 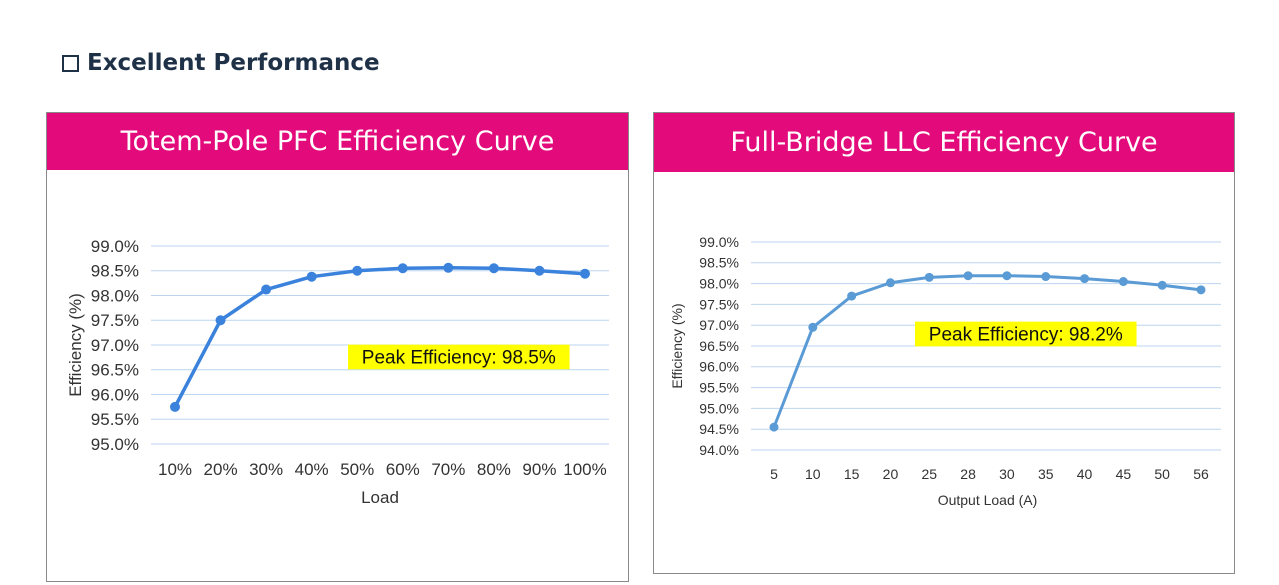 What do you see at coordinates (380, 497) in the screenshot?
I see `pfc-x-axis-label: Load` at bounding box center [380, 497].